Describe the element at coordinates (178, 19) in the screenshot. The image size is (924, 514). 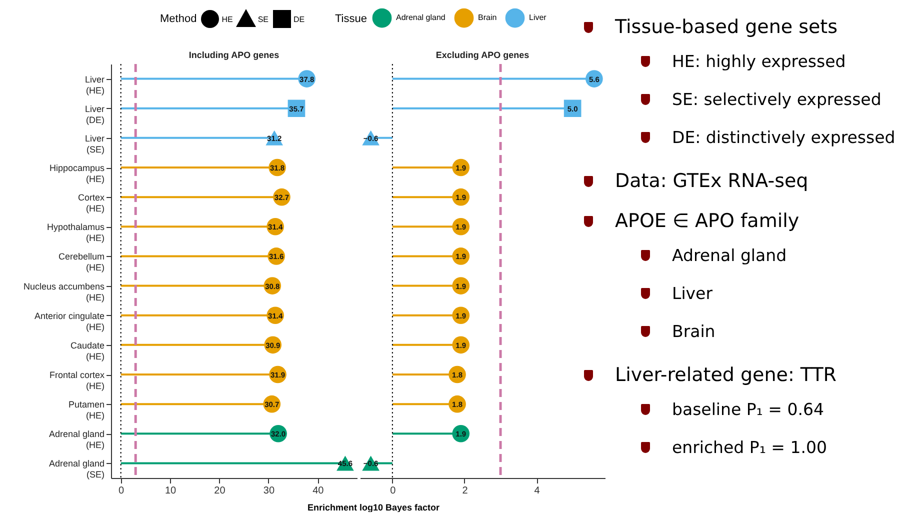
I see `text: Method` at that location.